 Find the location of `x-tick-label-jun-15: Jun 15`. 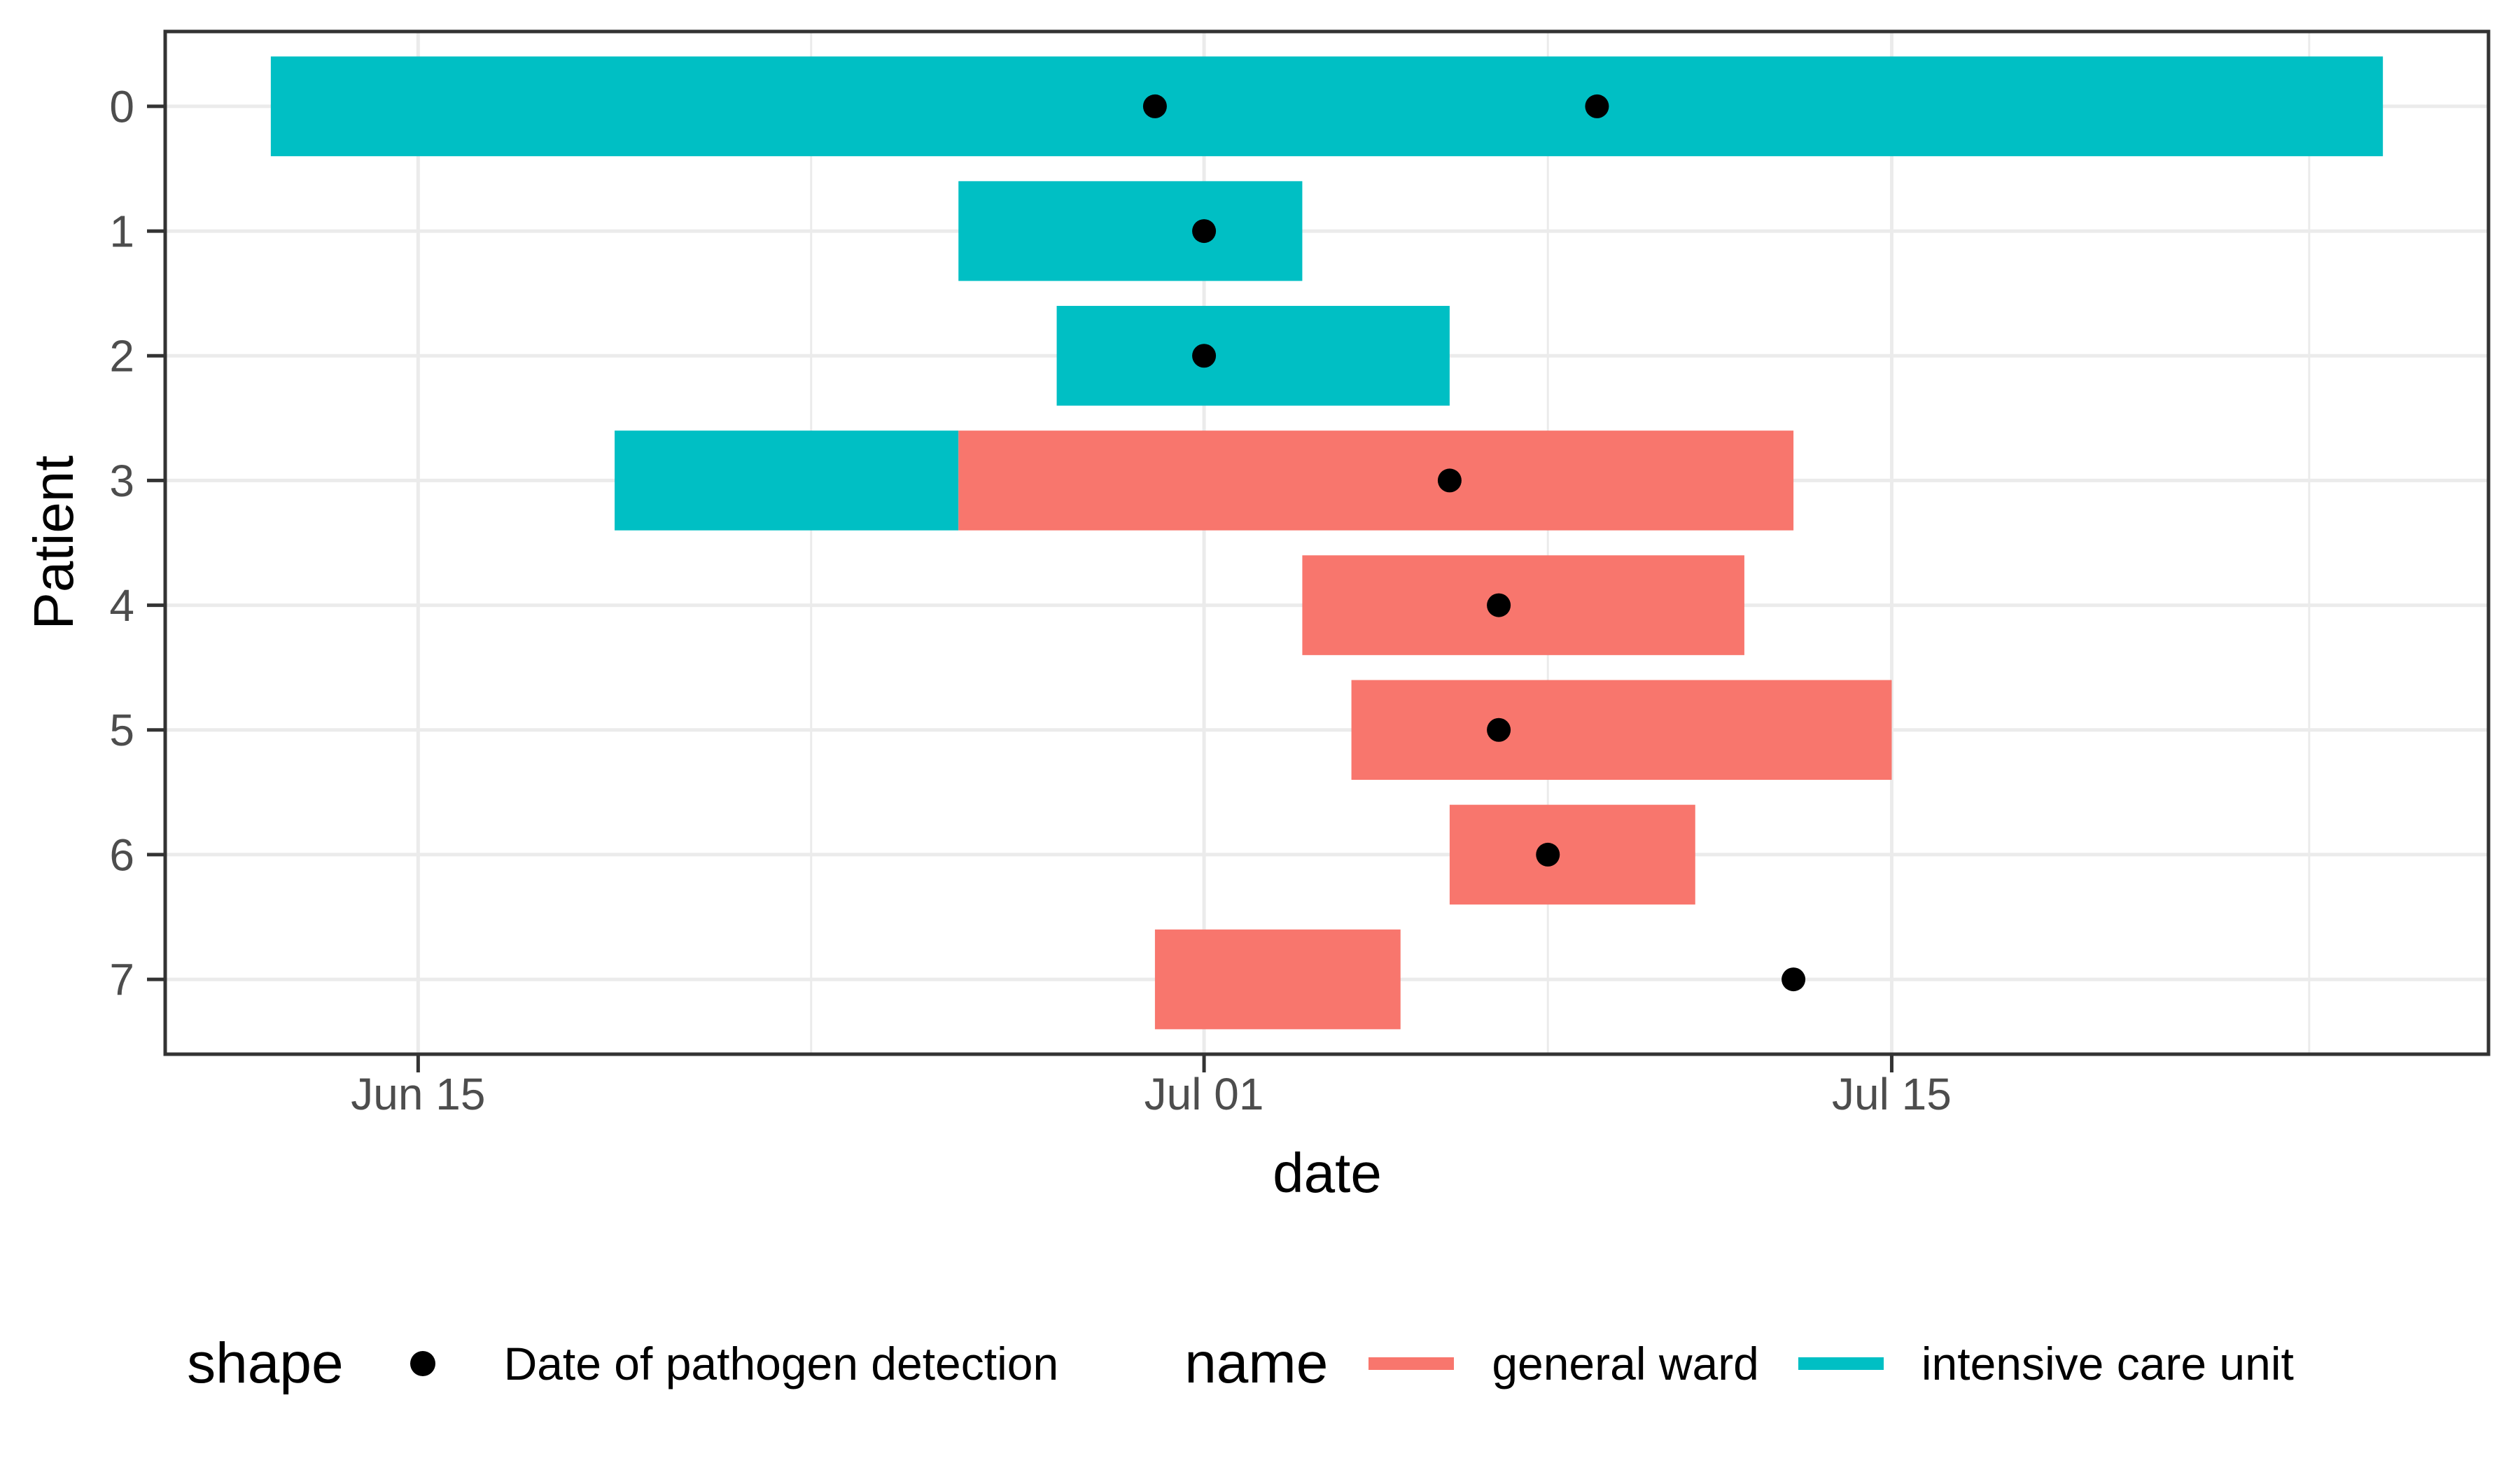

x-tick-label-jun-15: Jun 15 is located at coordinates (418, 1094).